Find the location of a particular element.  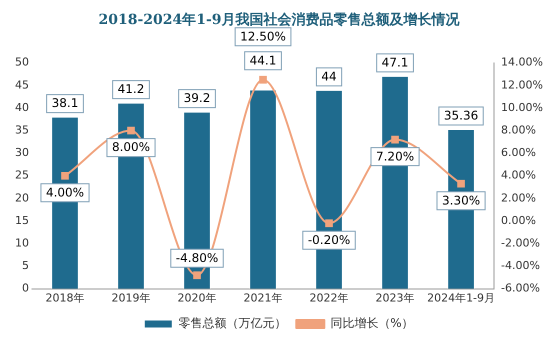

data-label: 7.20% is located at coordinates (395, 156).